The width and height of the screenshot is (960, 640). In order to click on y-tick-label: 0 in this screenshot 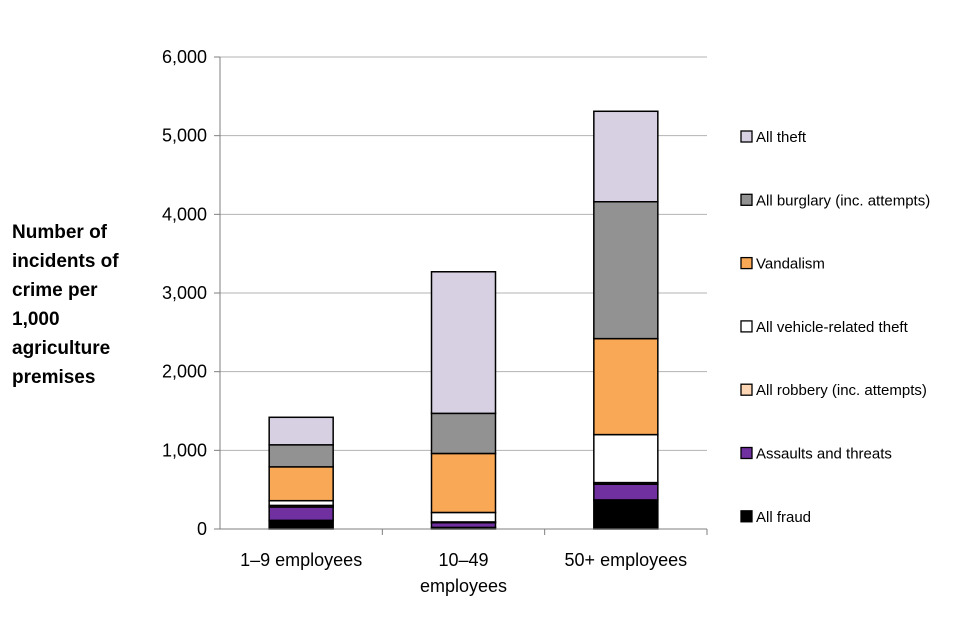, I will do `click(202, 529)`.